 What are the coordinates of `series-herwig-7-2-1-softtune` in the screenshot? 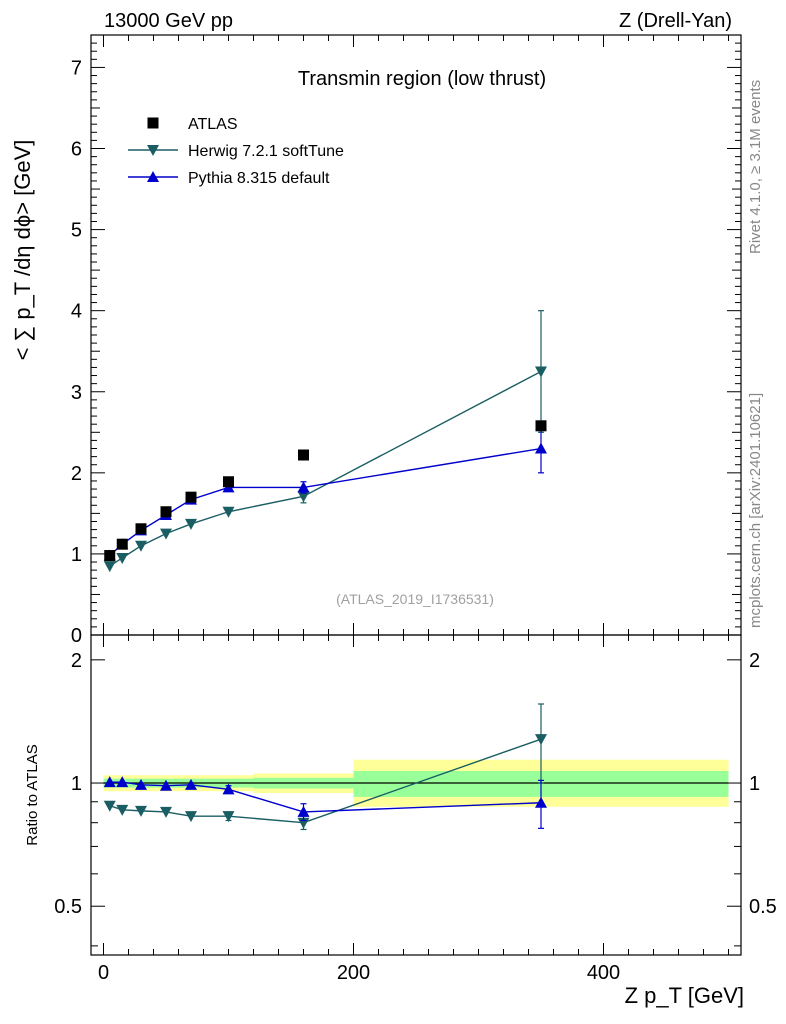 It's located at (325, 441).